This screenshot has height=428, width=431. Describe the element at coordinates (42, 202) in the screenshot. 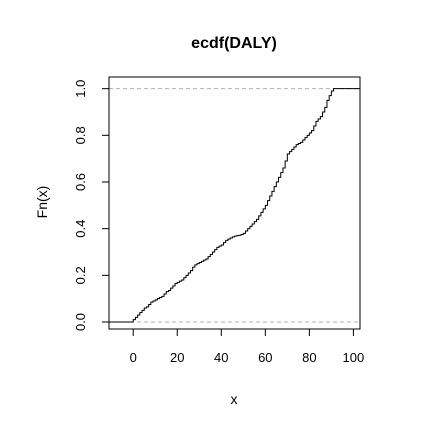

I see `y-axis-label: Fn(x)` at that location.